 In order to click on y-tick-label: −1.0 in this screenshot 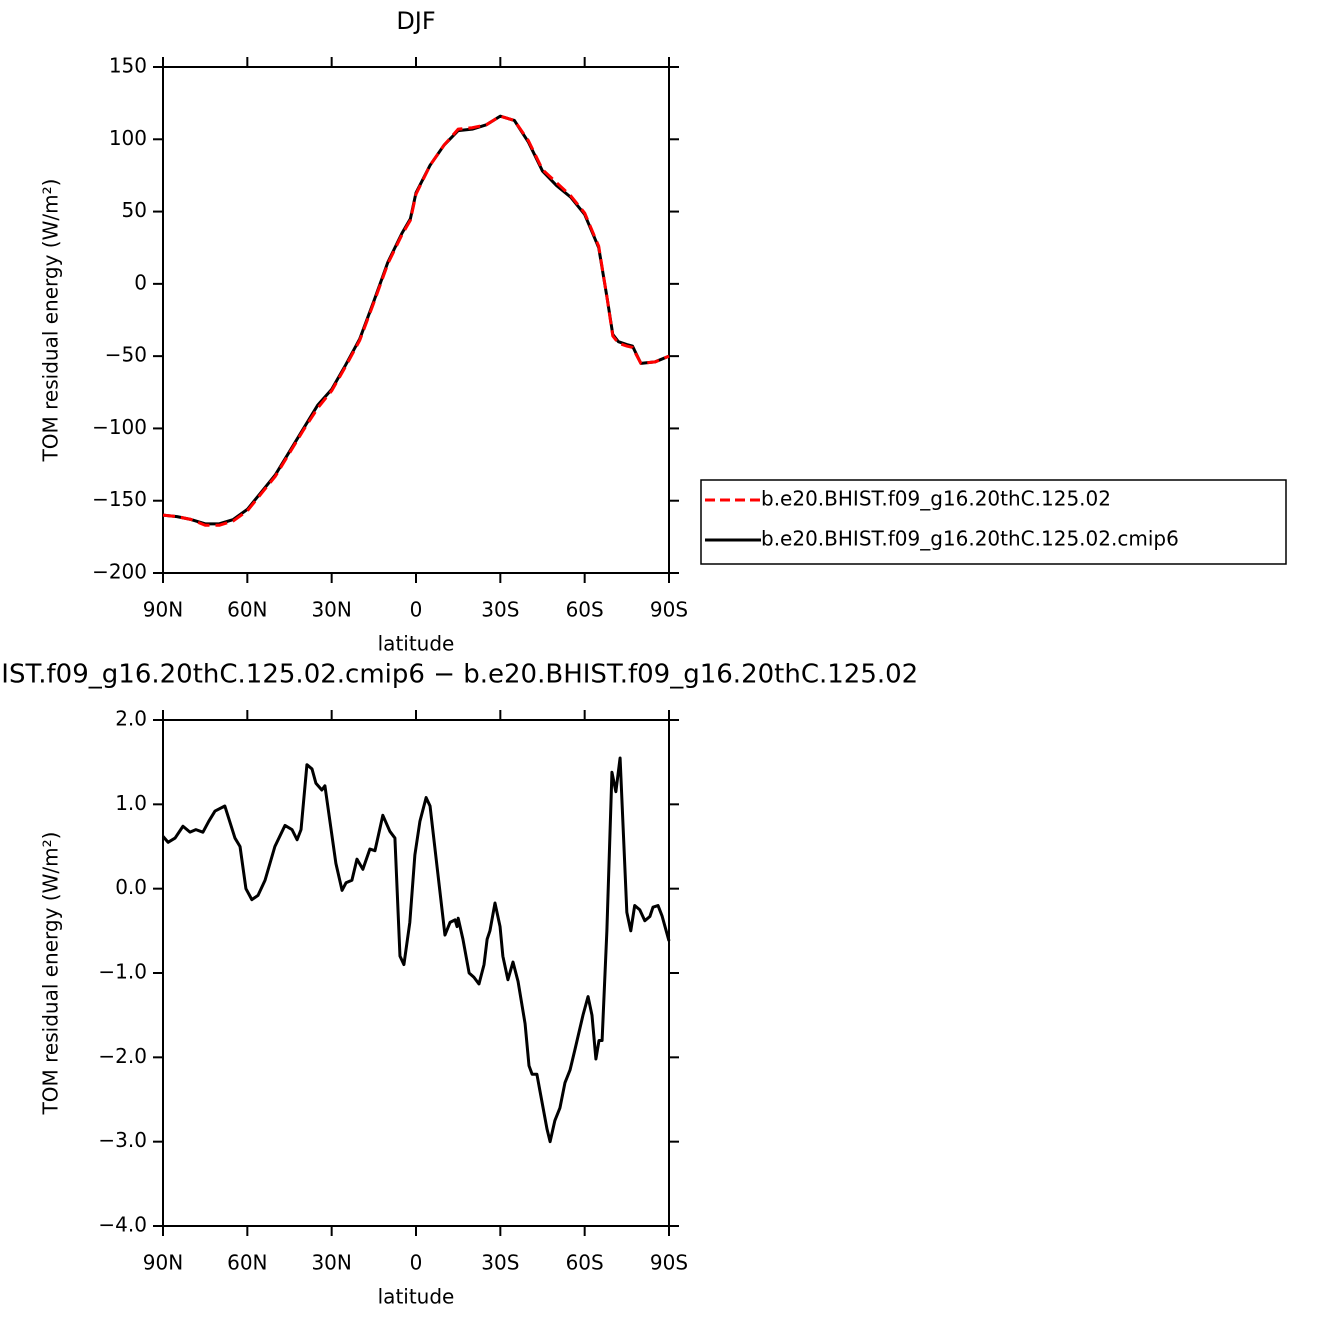, I will do `click(122, 972)`.